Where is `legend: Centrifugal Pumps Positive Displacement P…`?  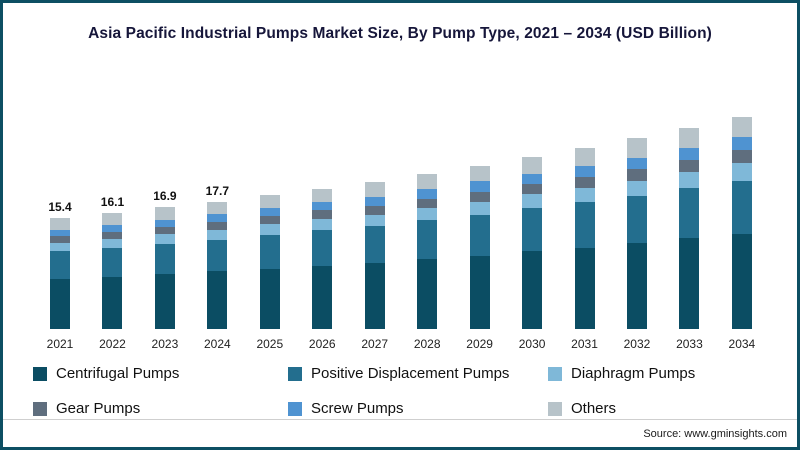 legend: Centrifugal Pumps Positive Displacement P… is located at coordinates (405, 391).